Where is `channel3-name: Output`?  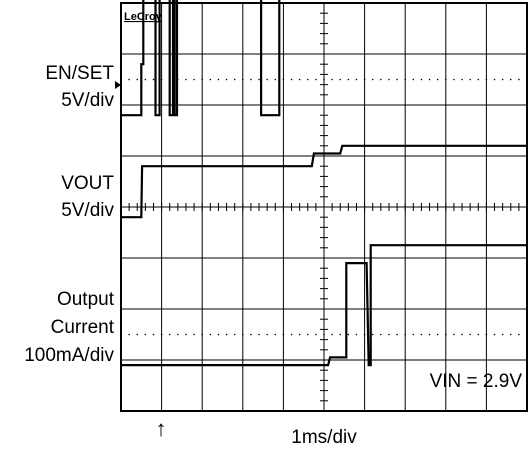
channel3-name: Output is located at coordinates (86, 299).